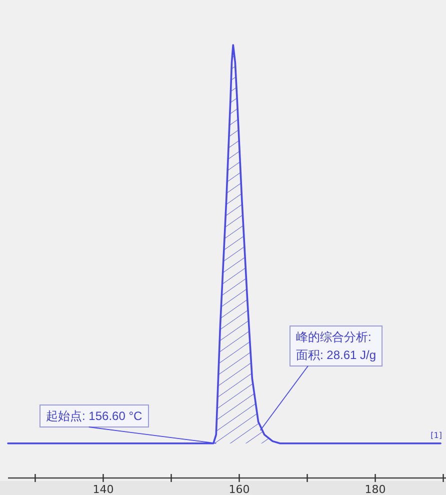 The height and width of the screenshot is (495, 446). Describe the element at coordinates (103, 489) in the screenshot. I see `x-tick-label: 140` at that location.